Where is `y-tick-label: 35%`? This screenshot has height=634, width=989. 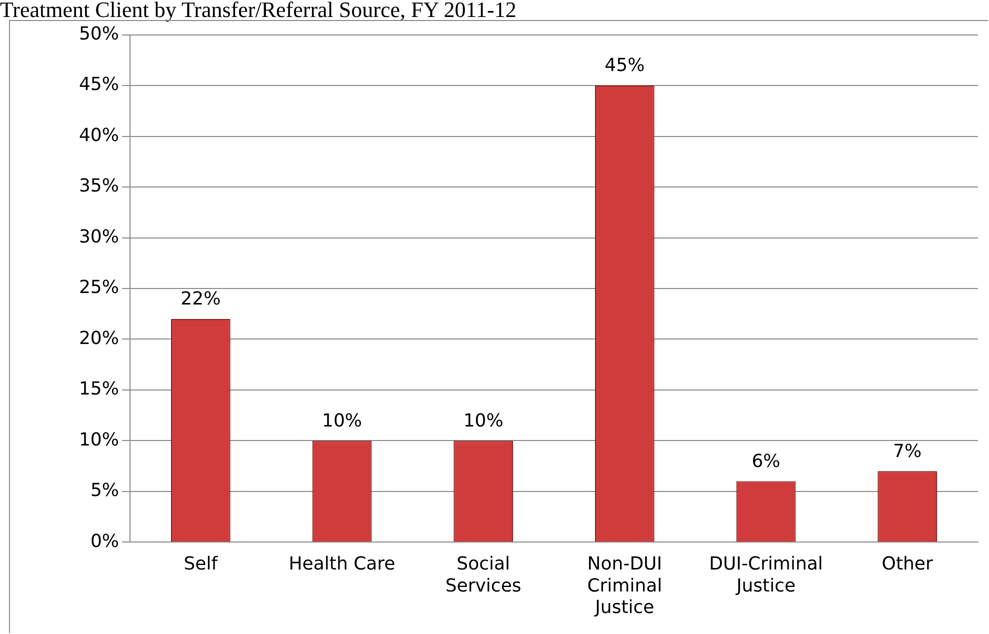
y-tick-label: 35% is located at coordinates (98, 186).